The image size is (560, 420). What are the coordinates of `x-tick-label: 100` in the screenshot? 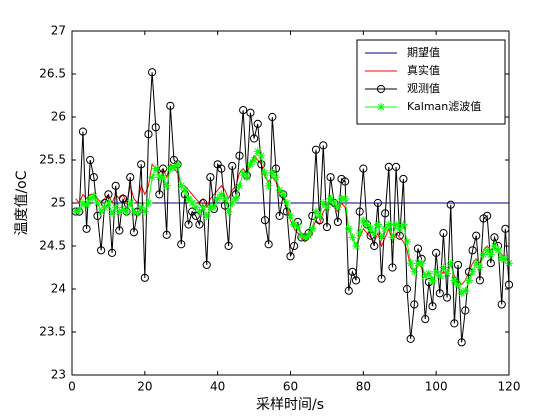 It's located at (436, 387).